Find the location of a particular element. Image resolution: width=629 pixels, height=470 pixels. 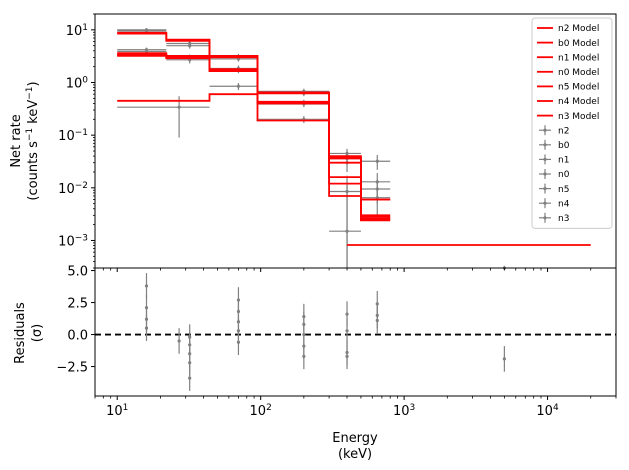

legend-entry-model-4: n5 Model is located at coordinates (568, 88).